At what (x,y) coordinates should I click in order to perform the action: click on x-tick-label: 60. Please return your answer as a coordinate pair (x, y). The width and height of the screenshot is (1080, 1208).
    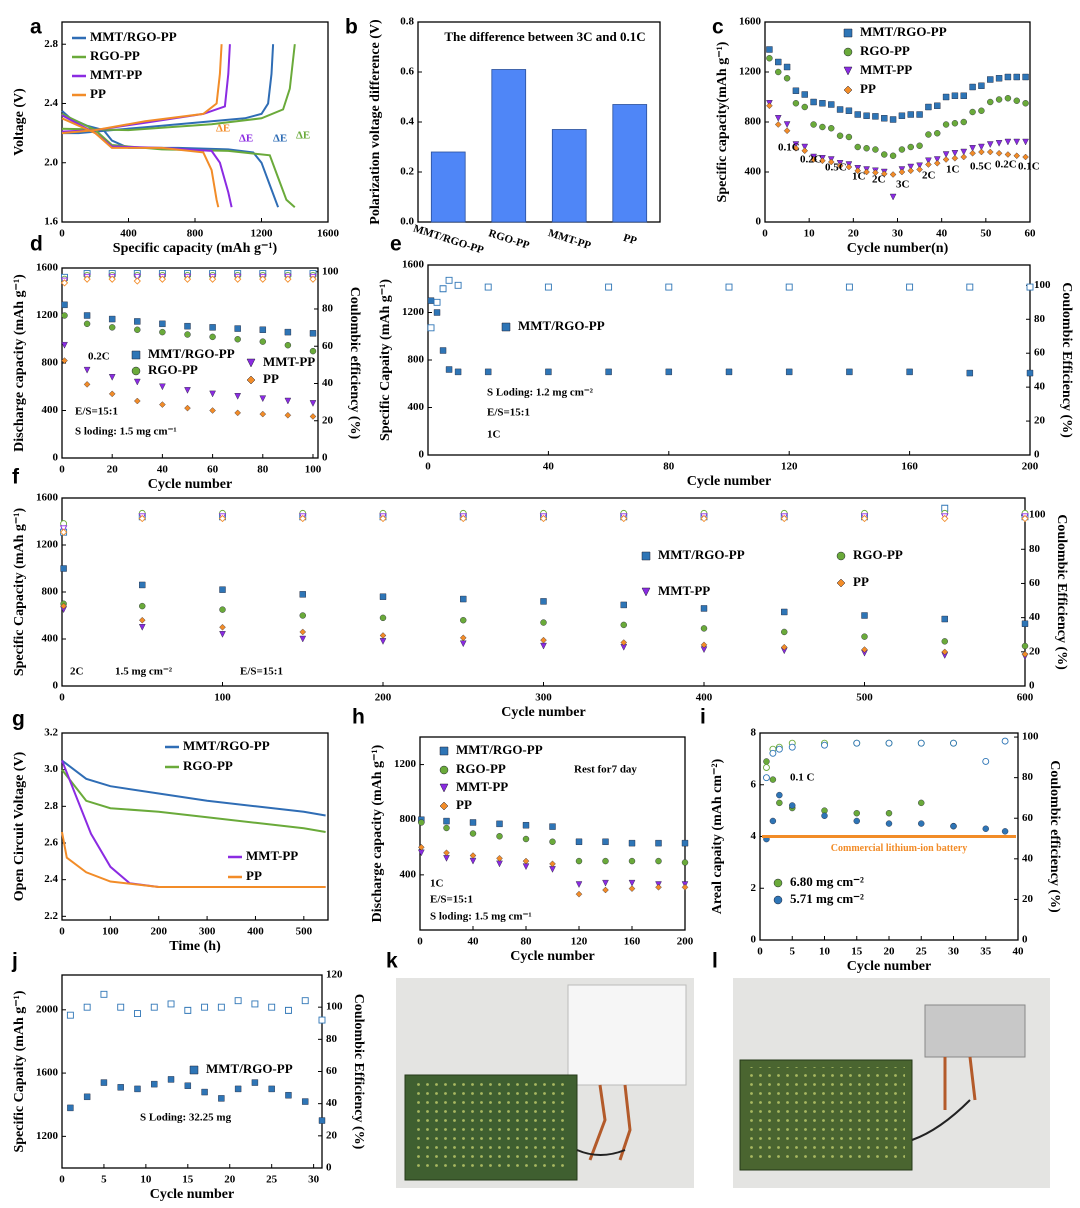
    Looking at the image, I should click on (213, 470).